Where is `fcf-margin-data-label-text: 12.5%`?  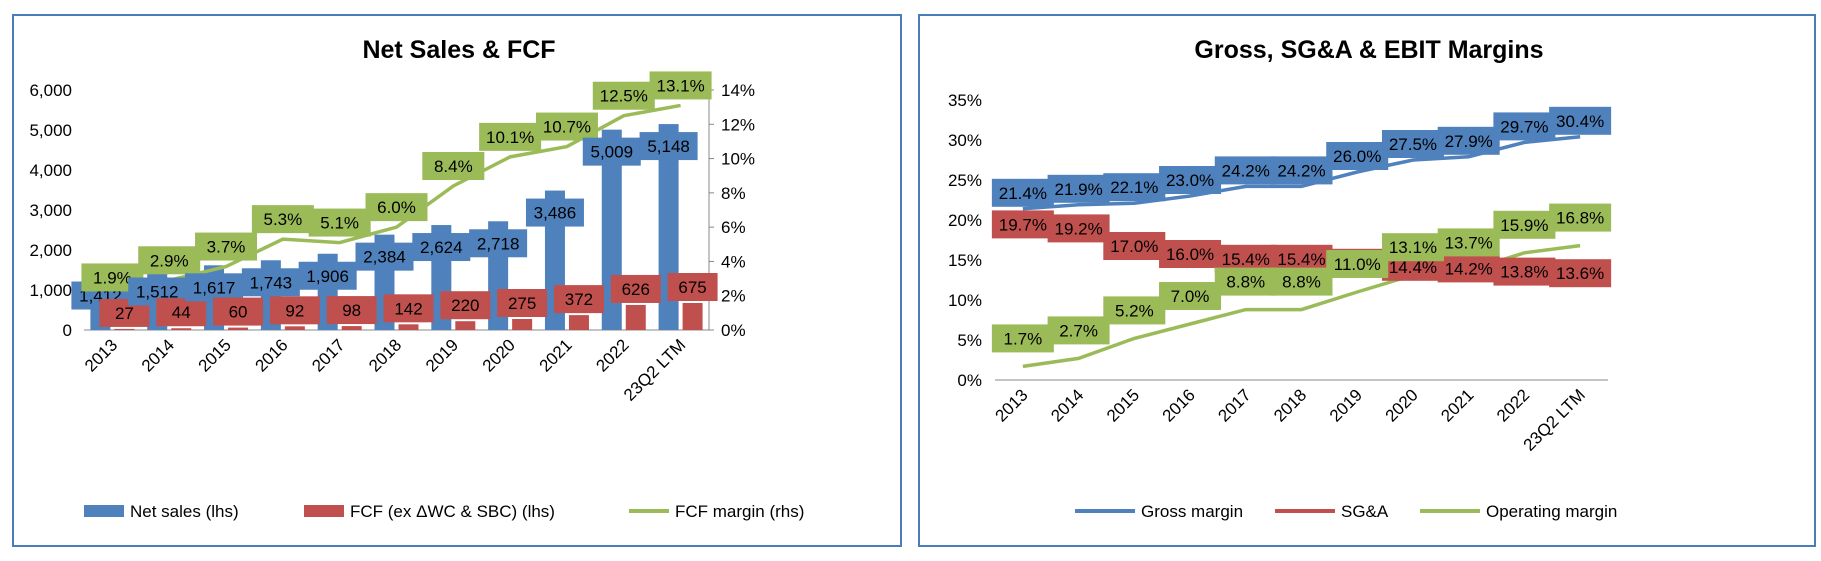 fcf-margin-data-label-text: 12.5% is located at coordinates (624, 96).